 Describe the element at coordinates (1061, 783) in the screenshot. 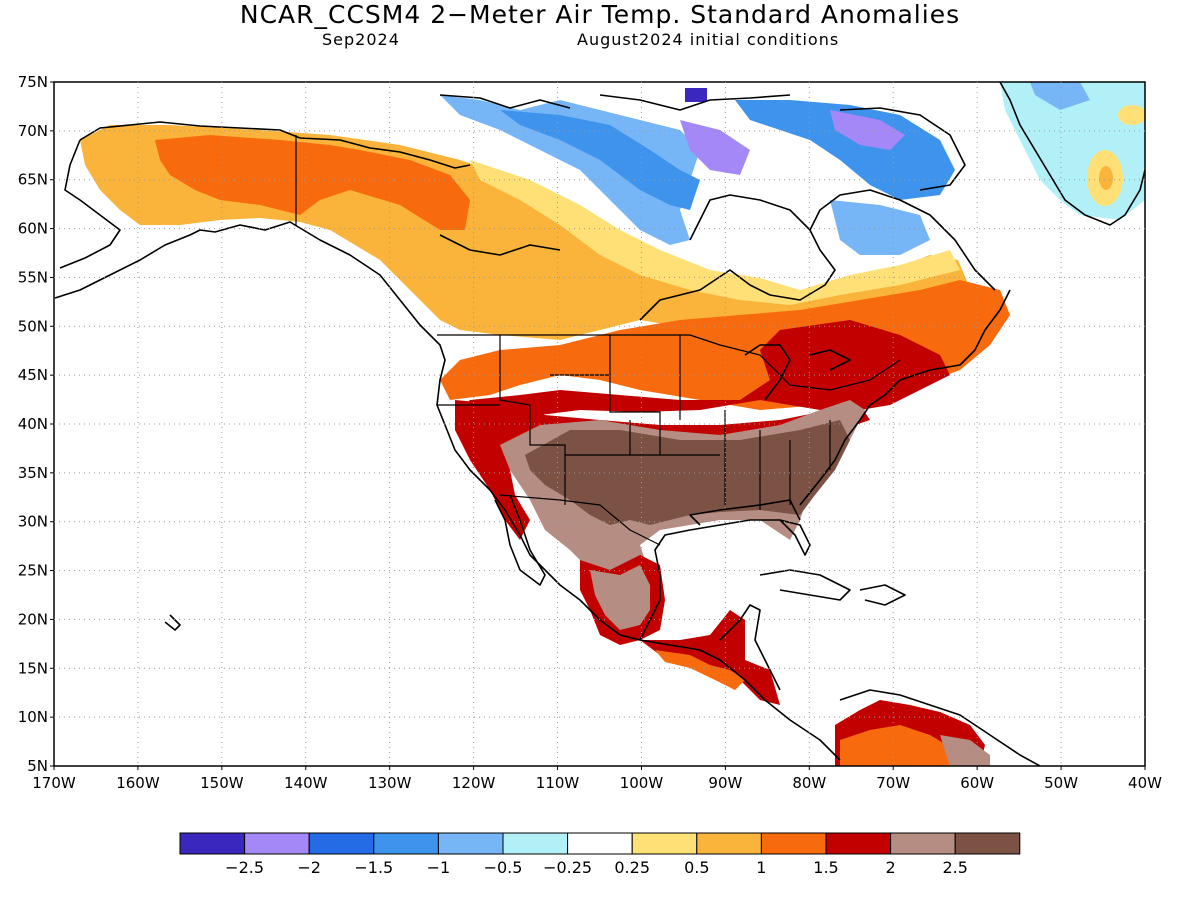

I see `lon-tick-label: 50W` at that location.